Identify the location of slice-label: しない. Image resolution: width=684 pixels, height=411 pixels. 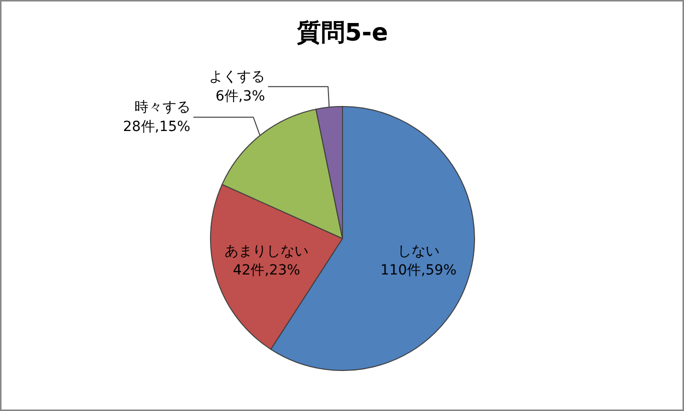
(418, 251).